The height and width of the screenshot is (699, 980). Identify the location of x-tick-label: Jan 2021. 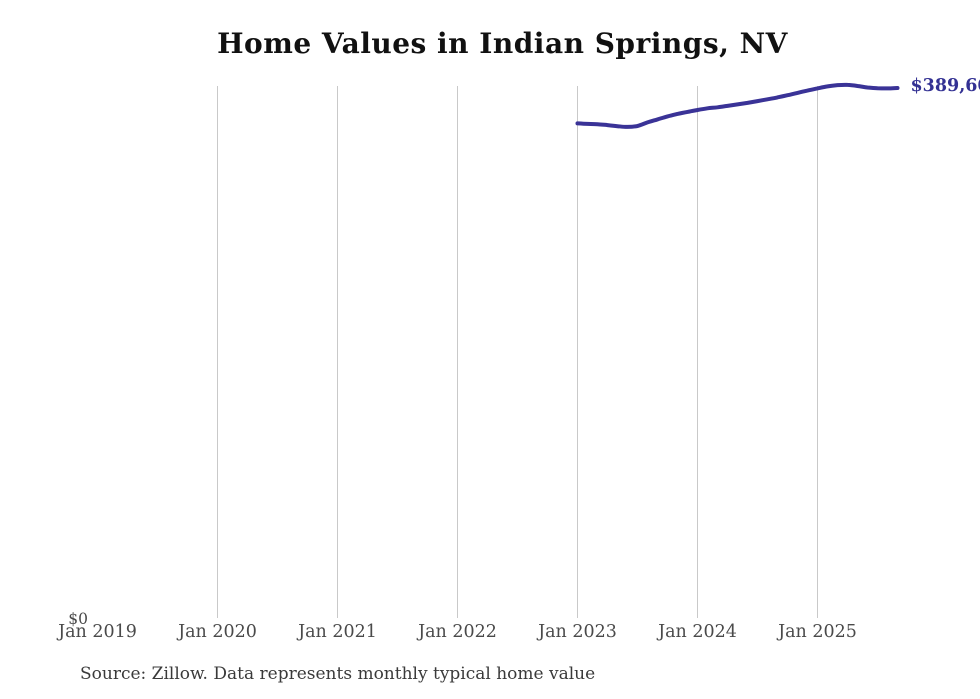
(337, 632).